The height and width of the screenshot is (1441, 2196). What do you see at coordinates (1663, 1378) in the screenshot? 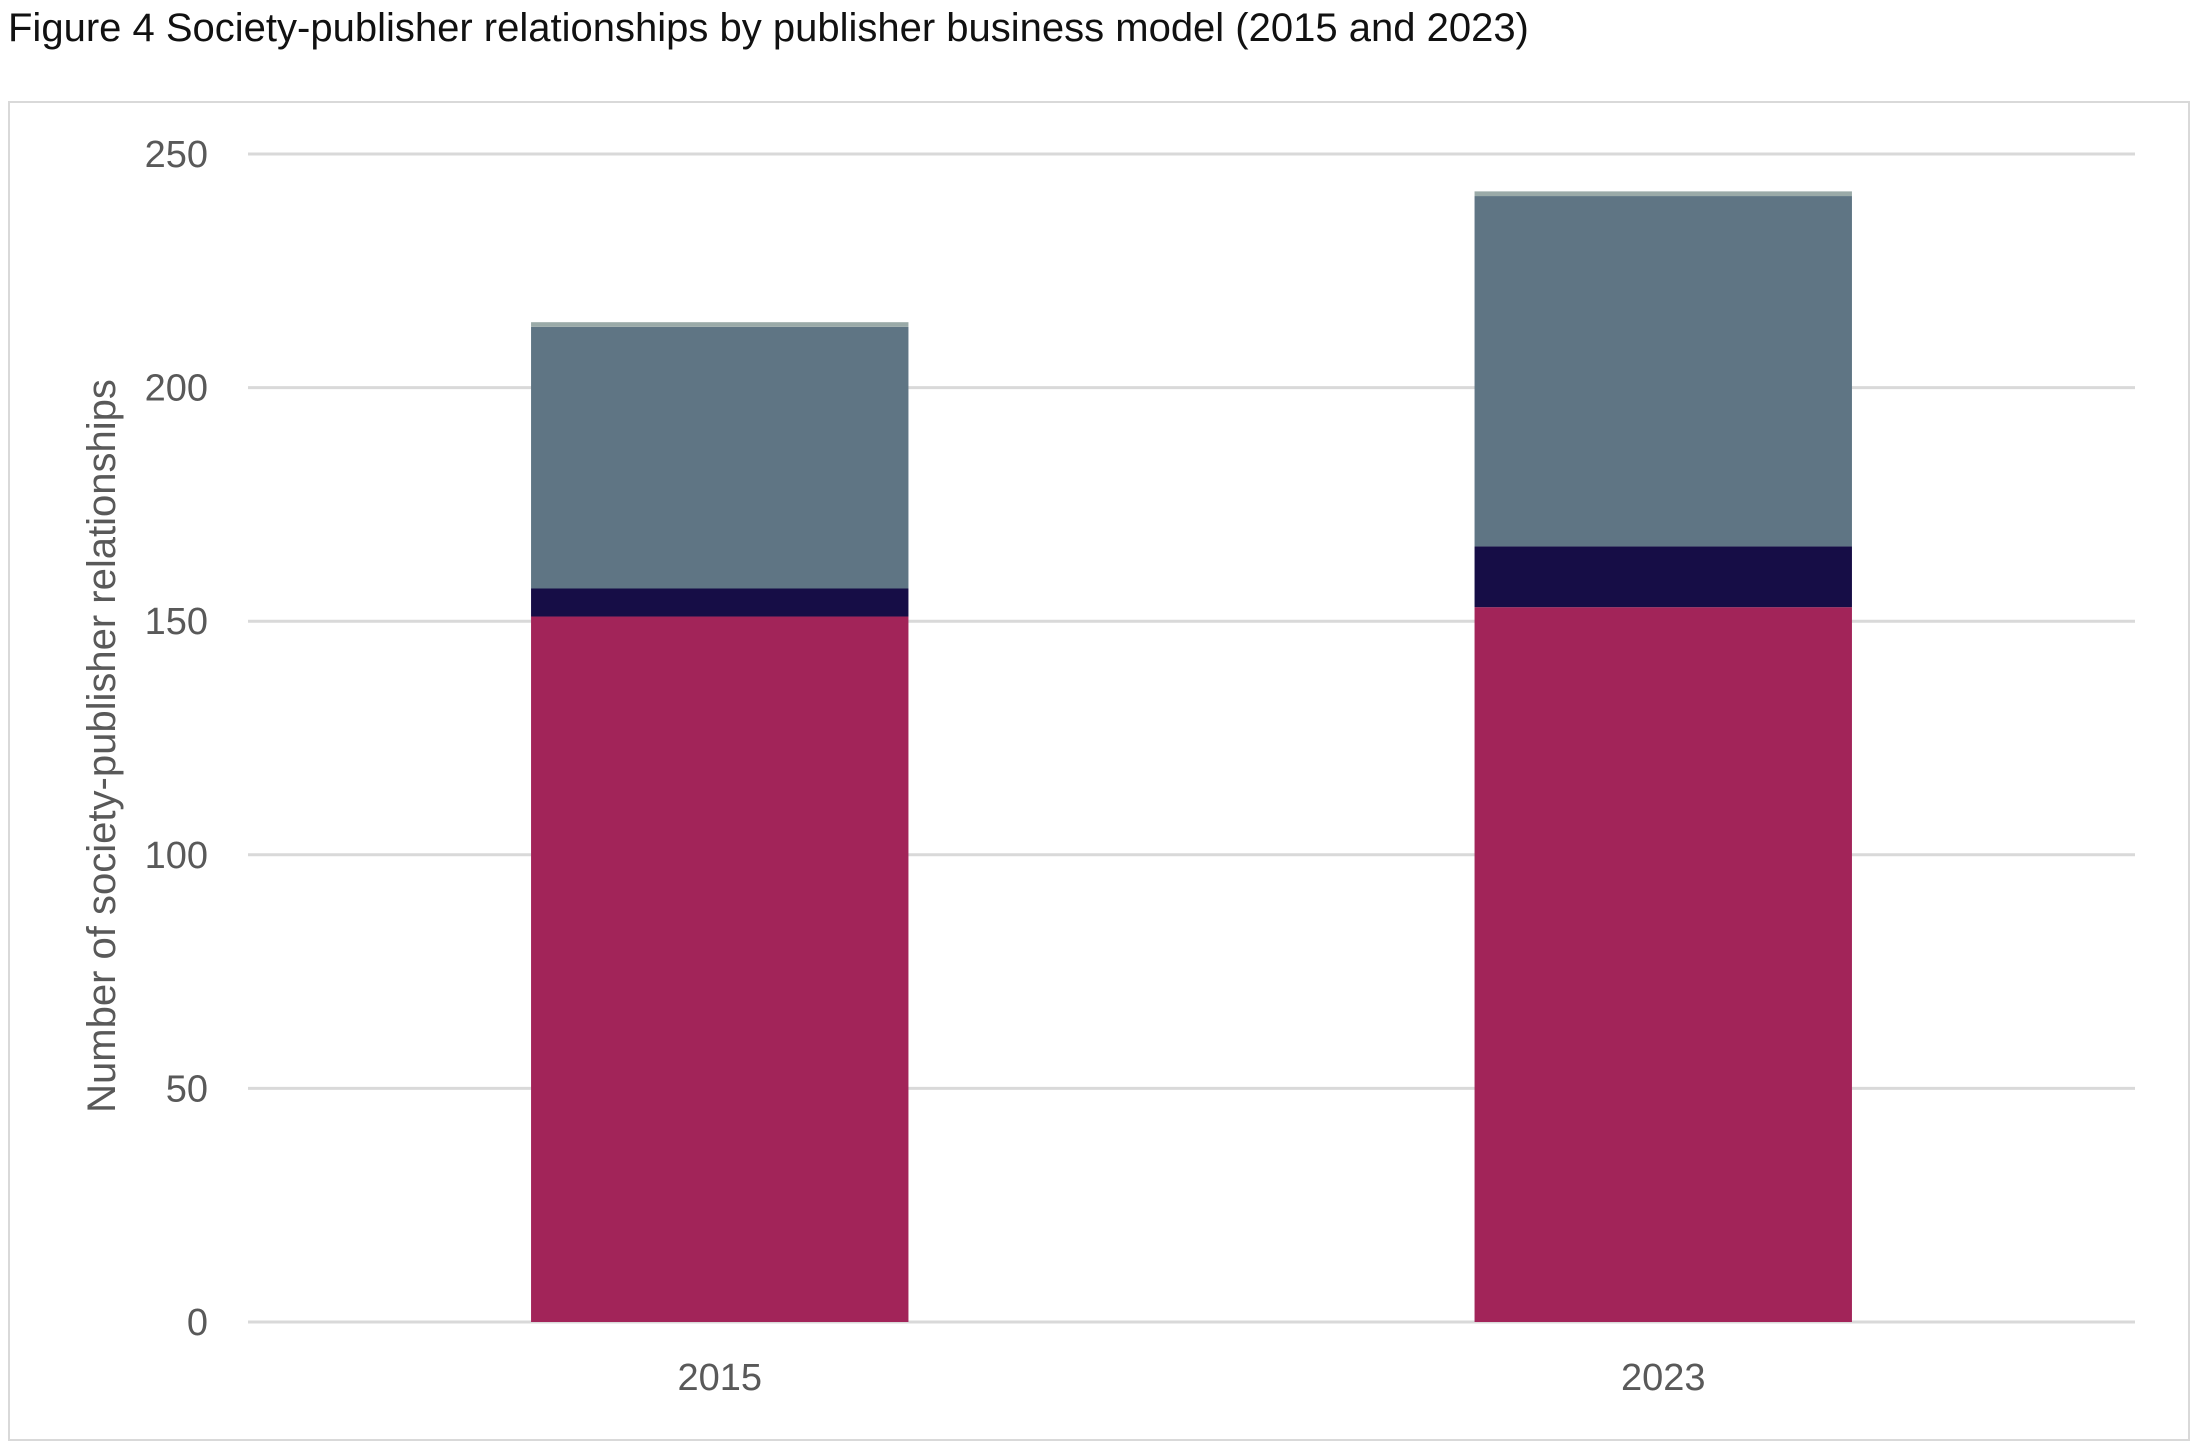
I see `x-tick-label: 2023` at bounding box center [1663, 1378].